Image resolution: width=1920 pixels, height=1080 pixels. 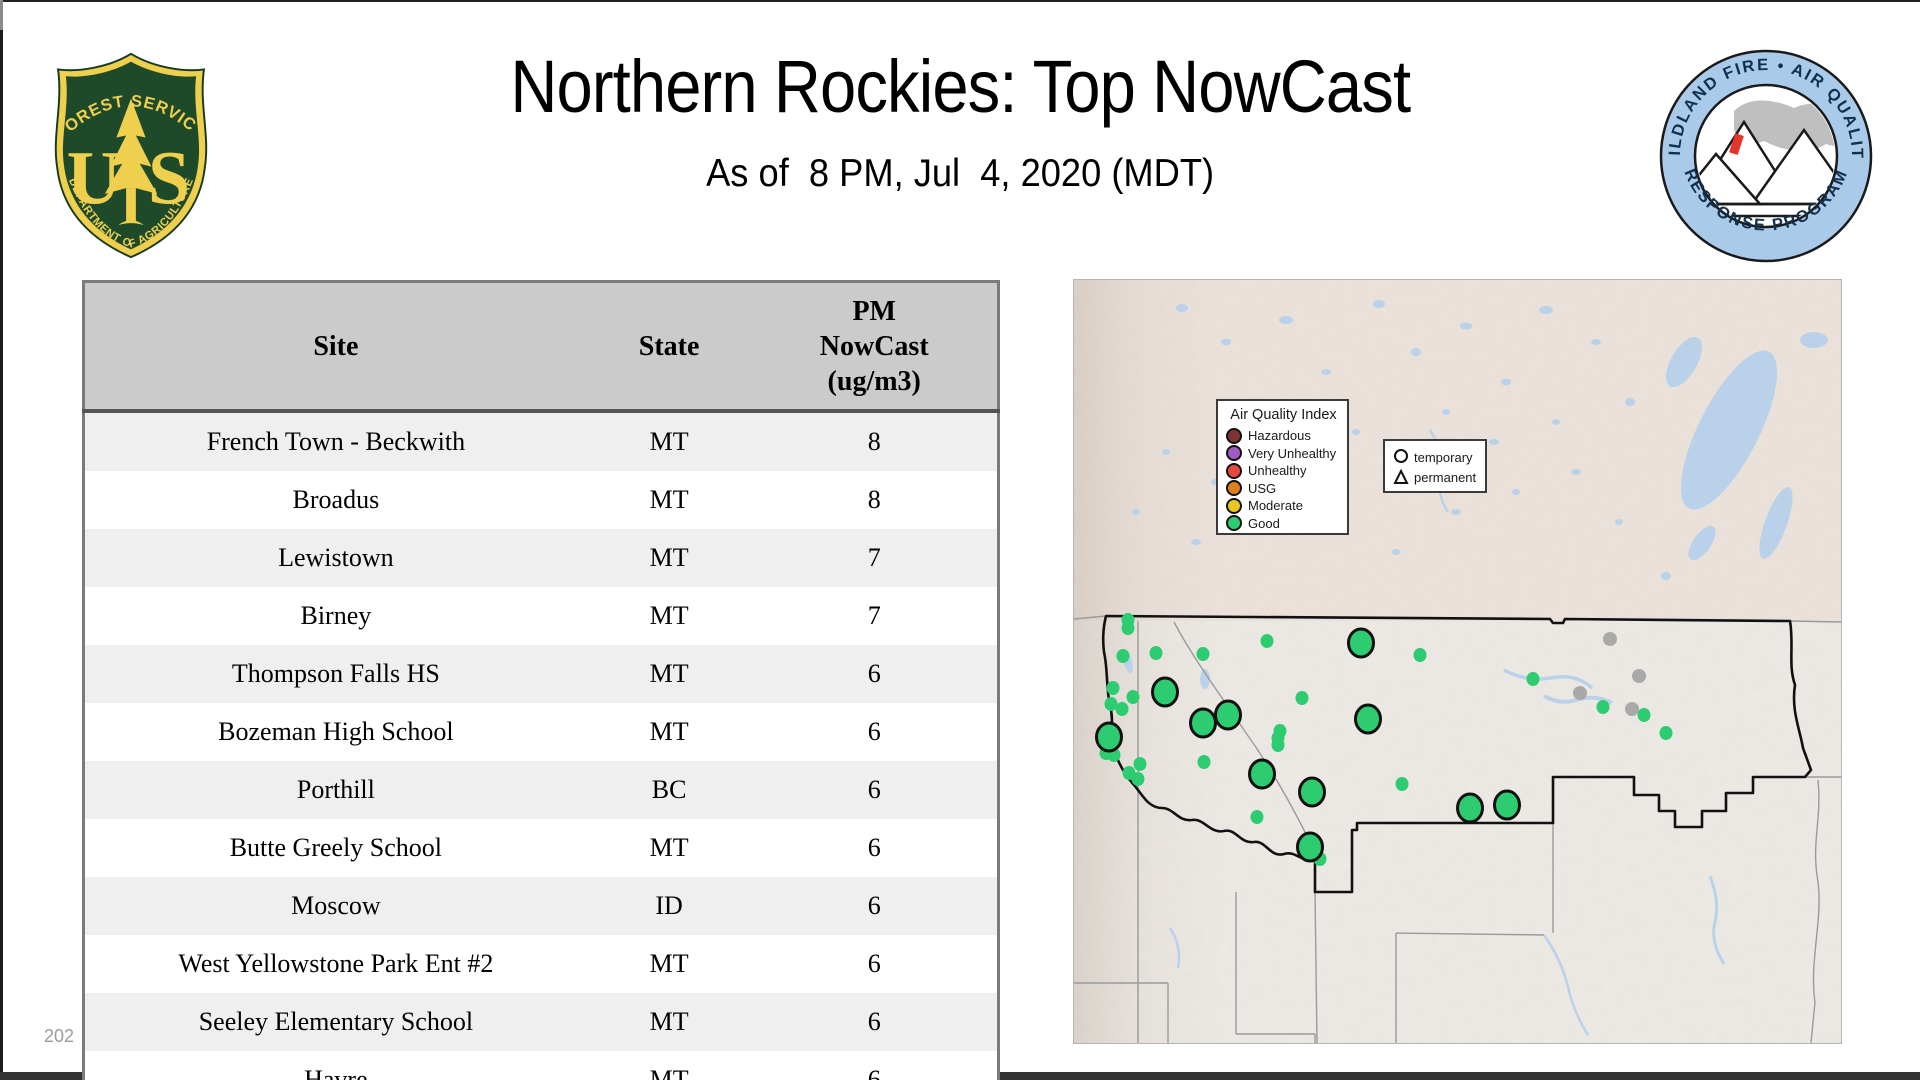 What do you see at coordinates (1308, 745) in the screenshot?
I see `permanent-site-markers` at bounding box center [1308, 745].